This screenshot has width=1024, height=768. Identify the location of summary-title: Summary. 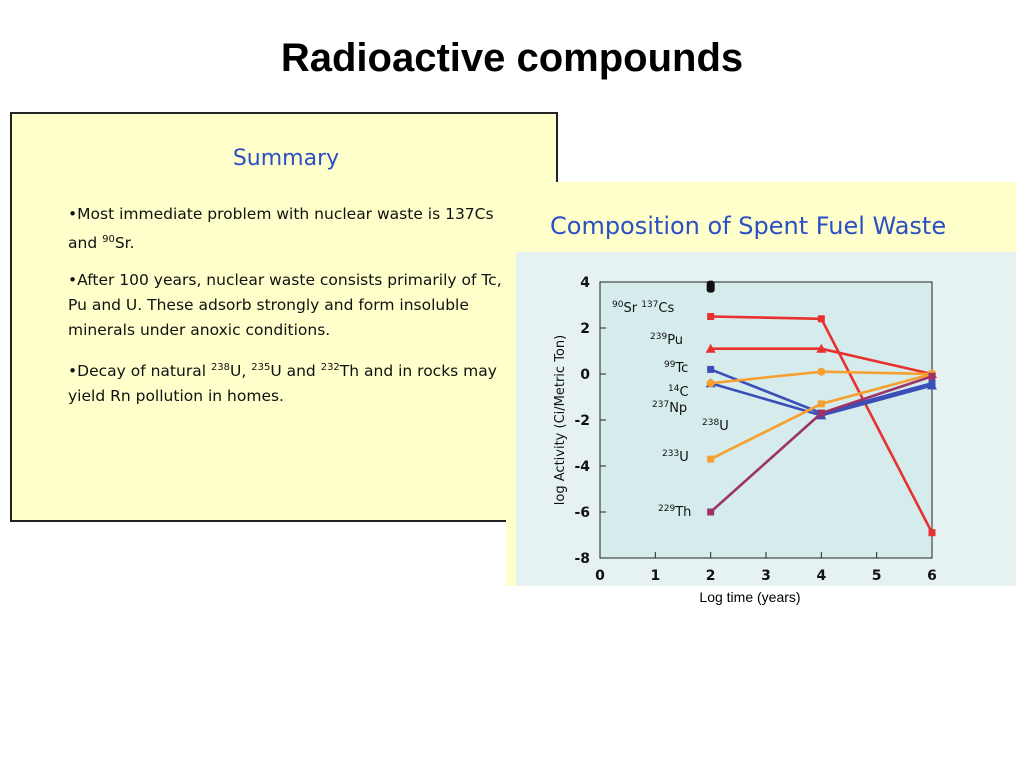
(286, 158).